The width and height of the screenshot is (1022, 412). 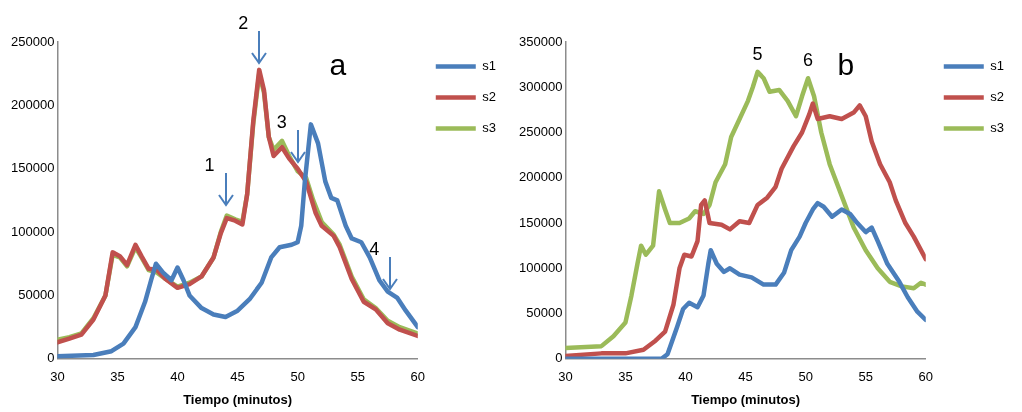 What do you see at coordinates (209, 165) in the screenshot?
I see `annotation: 1` at bounding box center [209, 165].